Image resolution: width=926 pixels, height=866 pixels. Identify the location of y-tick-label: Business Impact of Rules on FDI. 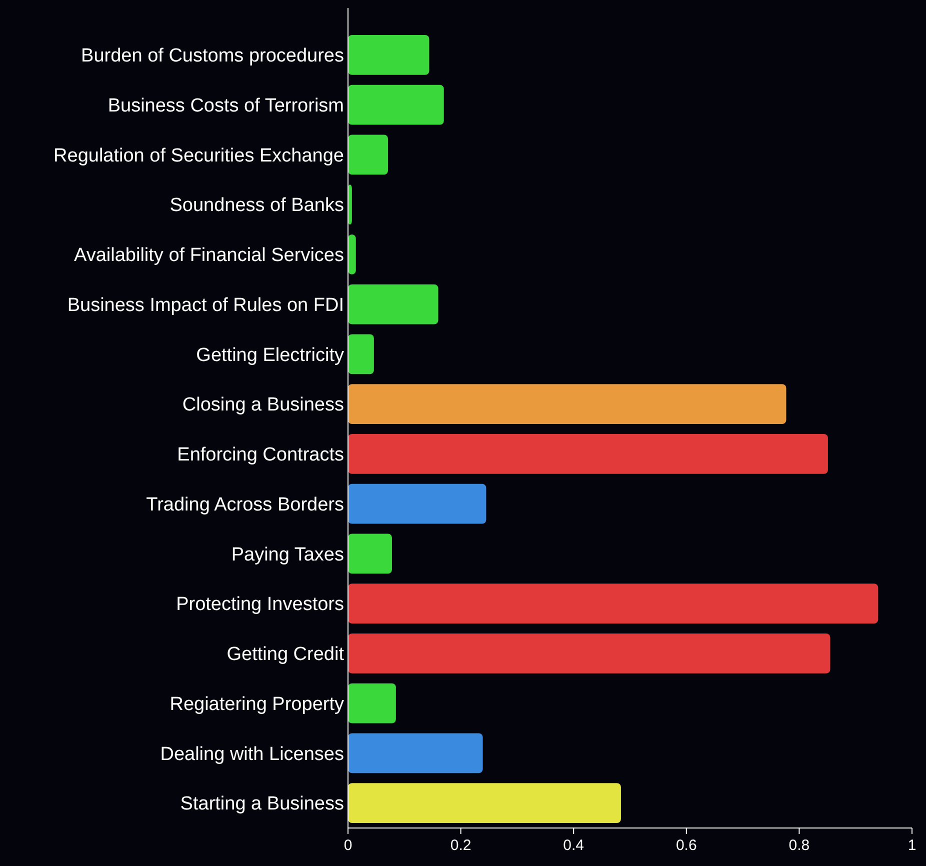
(205, 305).